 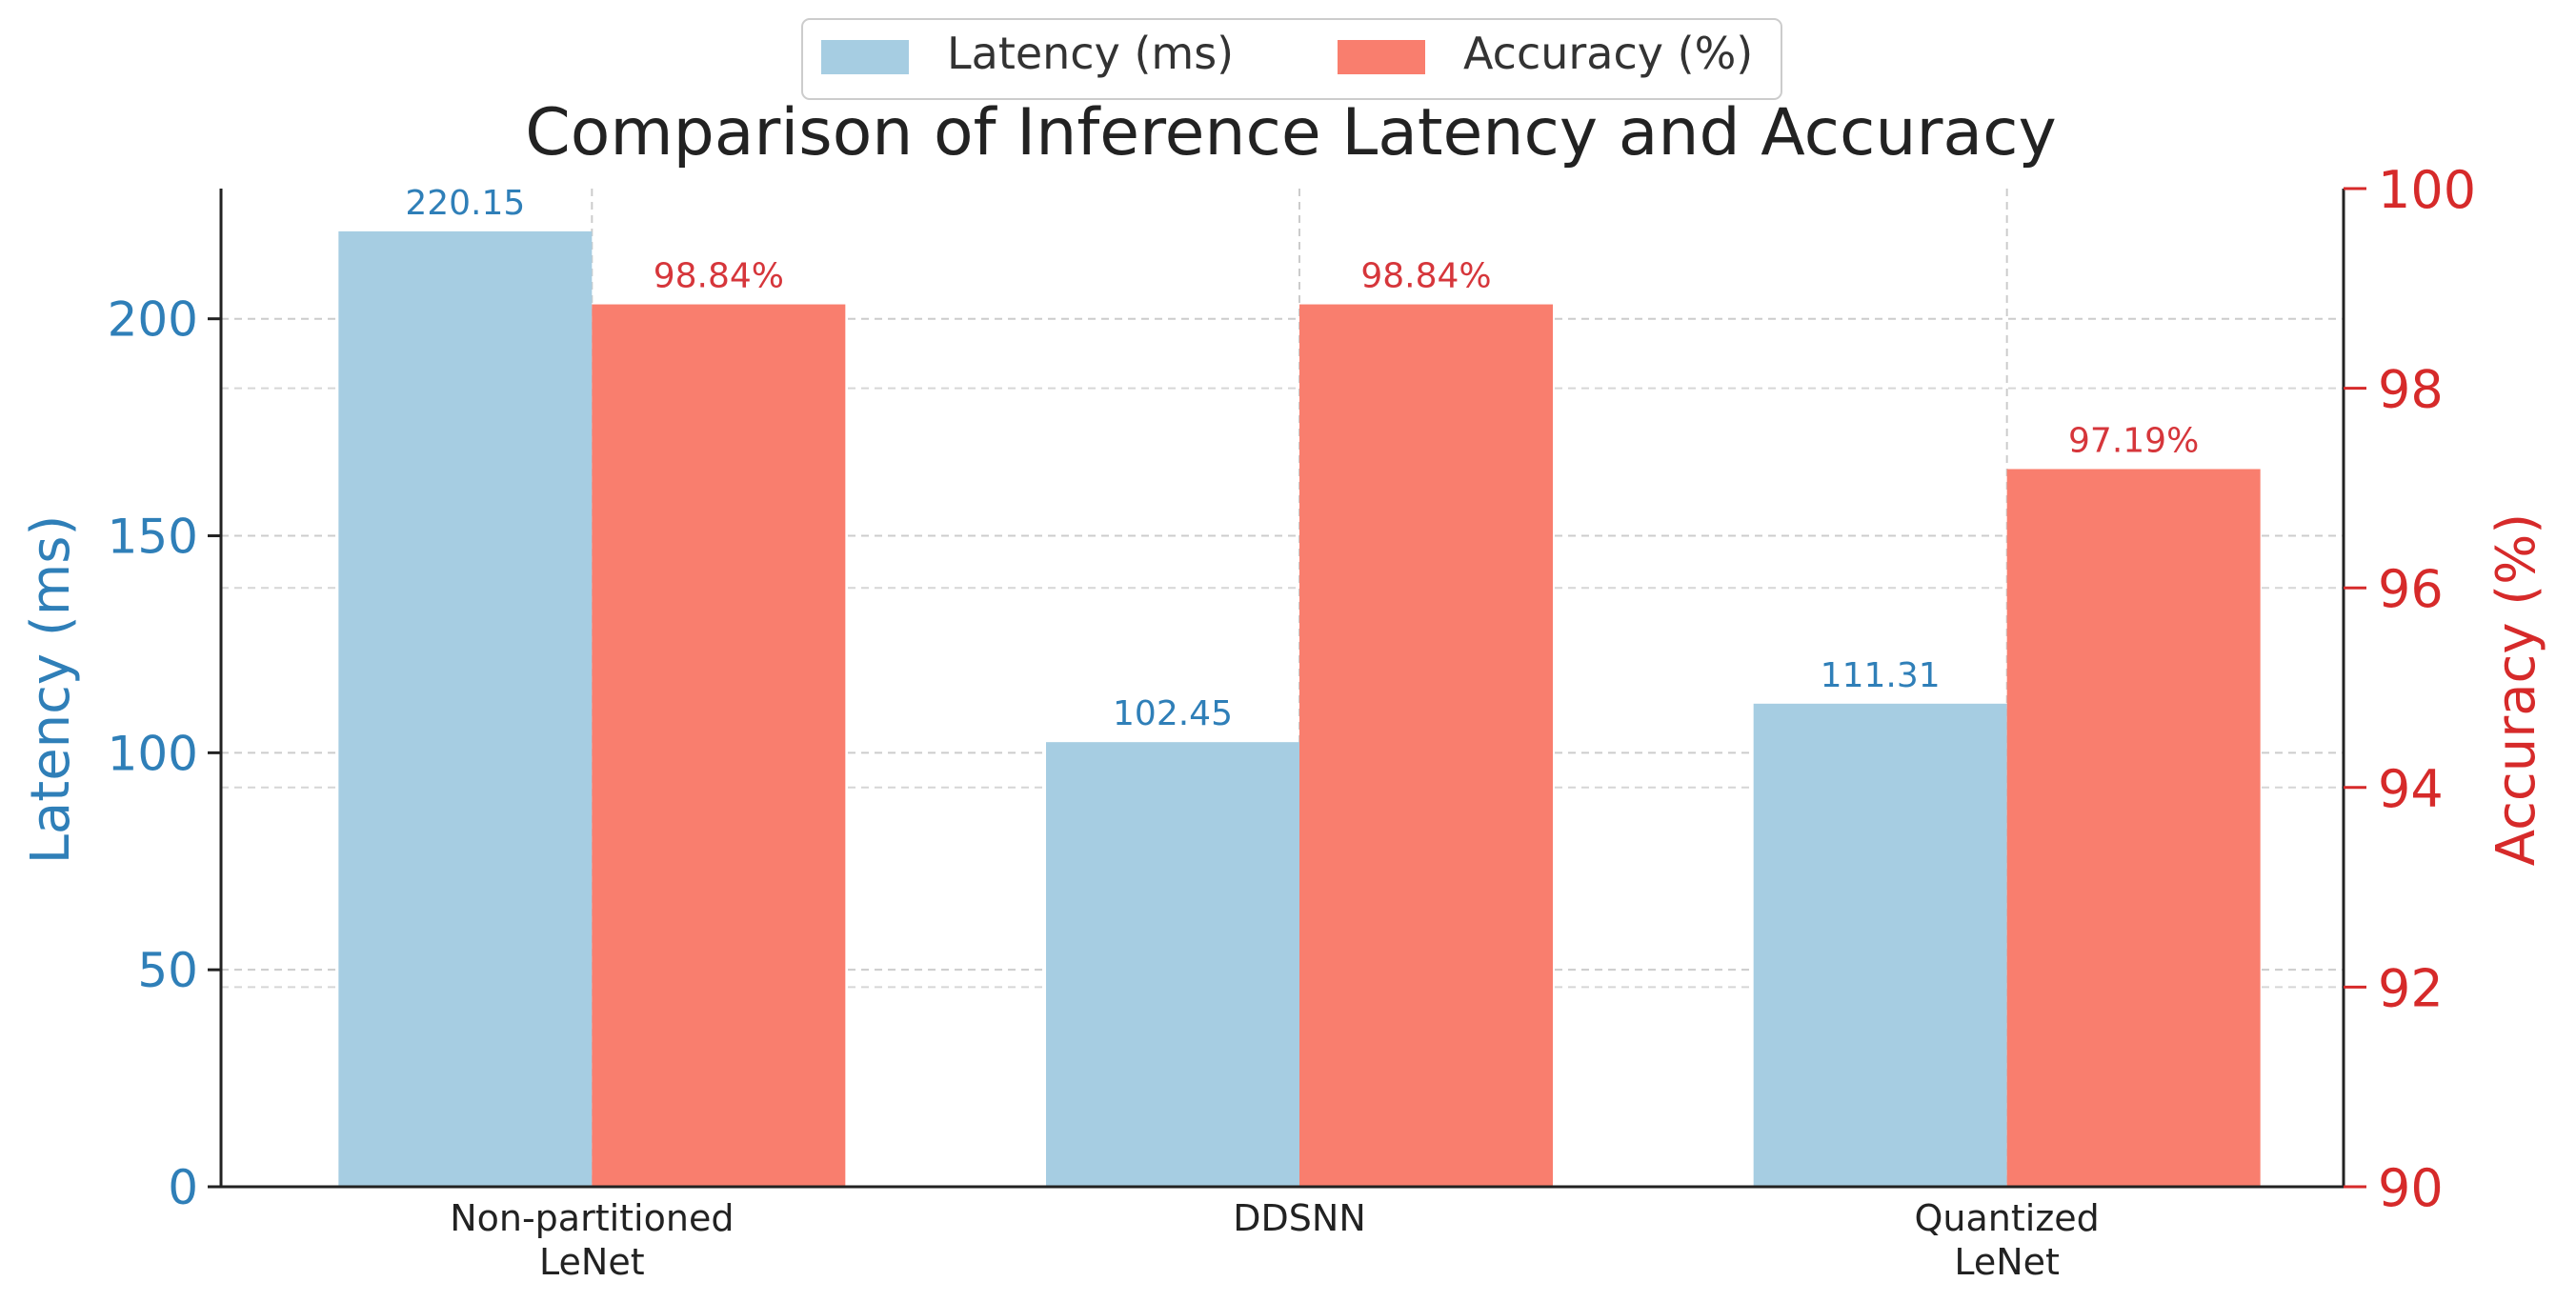 I want to click on y-axis-left-label: Latency (ms), so click(x=51, y=690).